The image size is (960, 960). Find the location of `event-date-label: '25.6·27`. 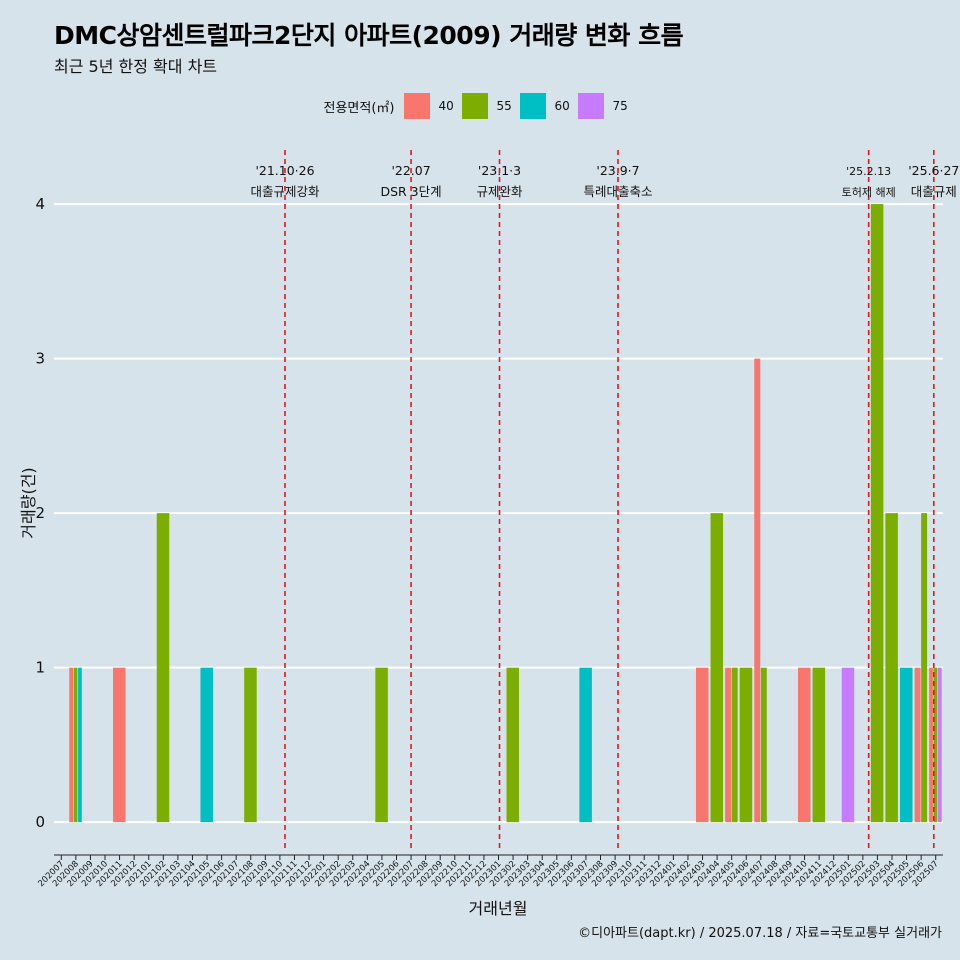

event-date-label: '25.6·27 is located at coordinates (933, 170).